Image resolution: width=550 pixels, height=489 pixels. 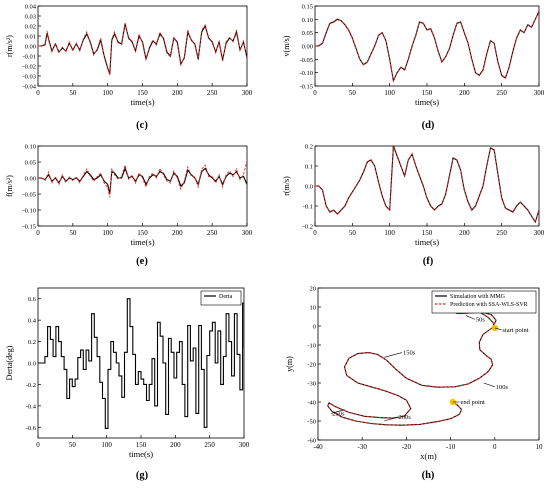 I want to click on y-tick-label: -10, so click(x=311, y=346).